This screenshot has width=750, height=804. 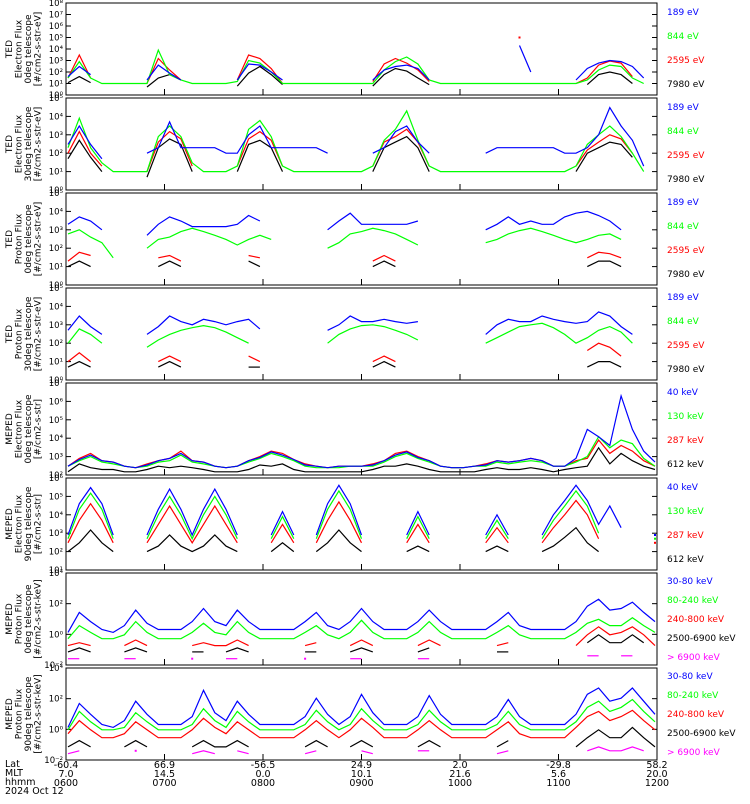 I want to click on legend-label: 30-80 keV, so click(x=690, y=582).